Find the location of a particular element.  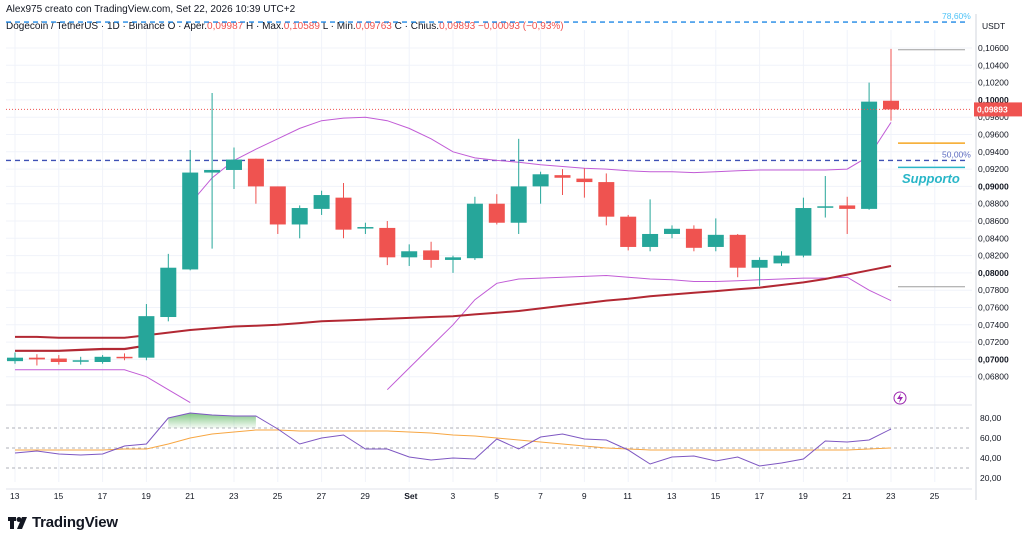

time-axis-tick: 9 is located at coordinates (584, 496).